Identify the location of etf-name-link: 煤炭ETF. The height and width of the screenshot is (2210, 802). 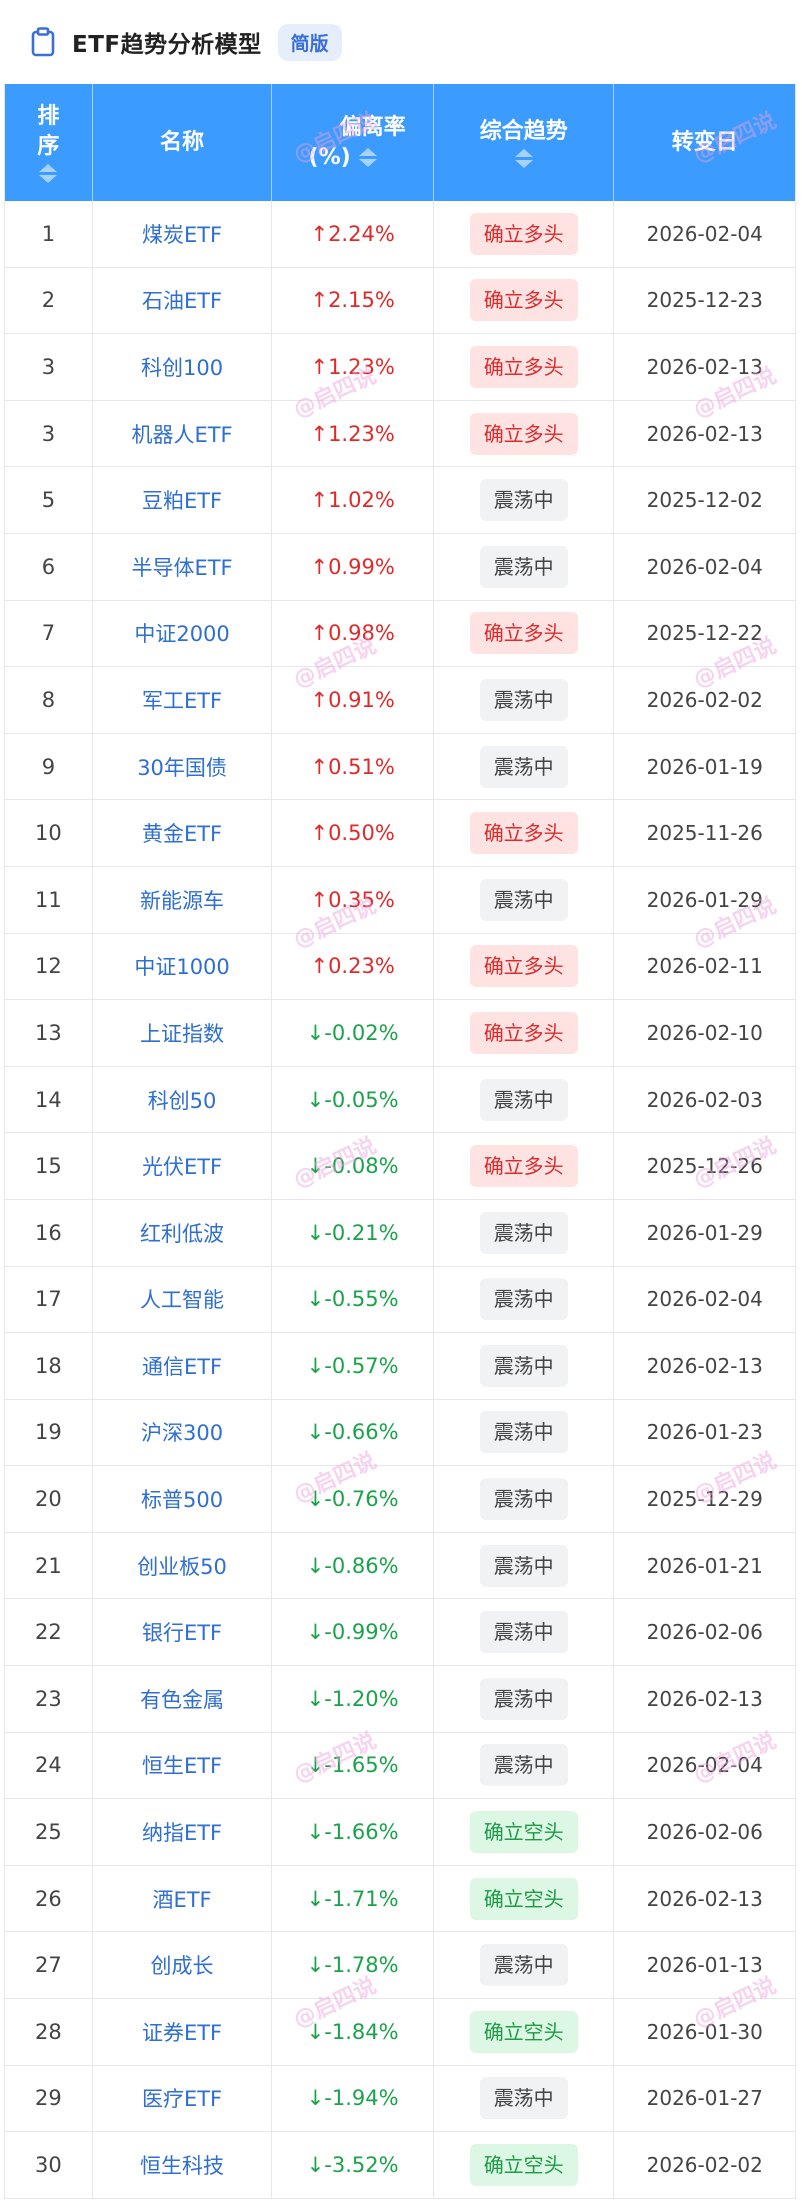
(183, 234).